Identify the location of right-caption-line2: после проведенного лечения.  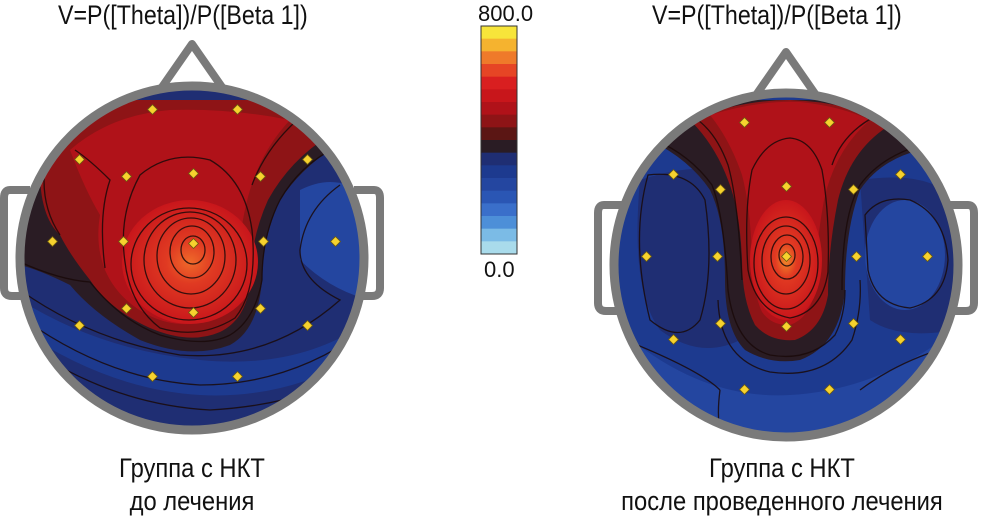
(782, 501).